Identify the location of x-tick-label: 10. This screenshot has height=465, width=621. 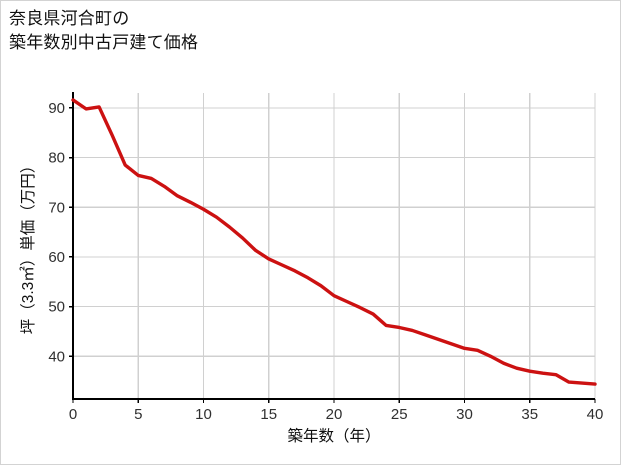
(203, 414).